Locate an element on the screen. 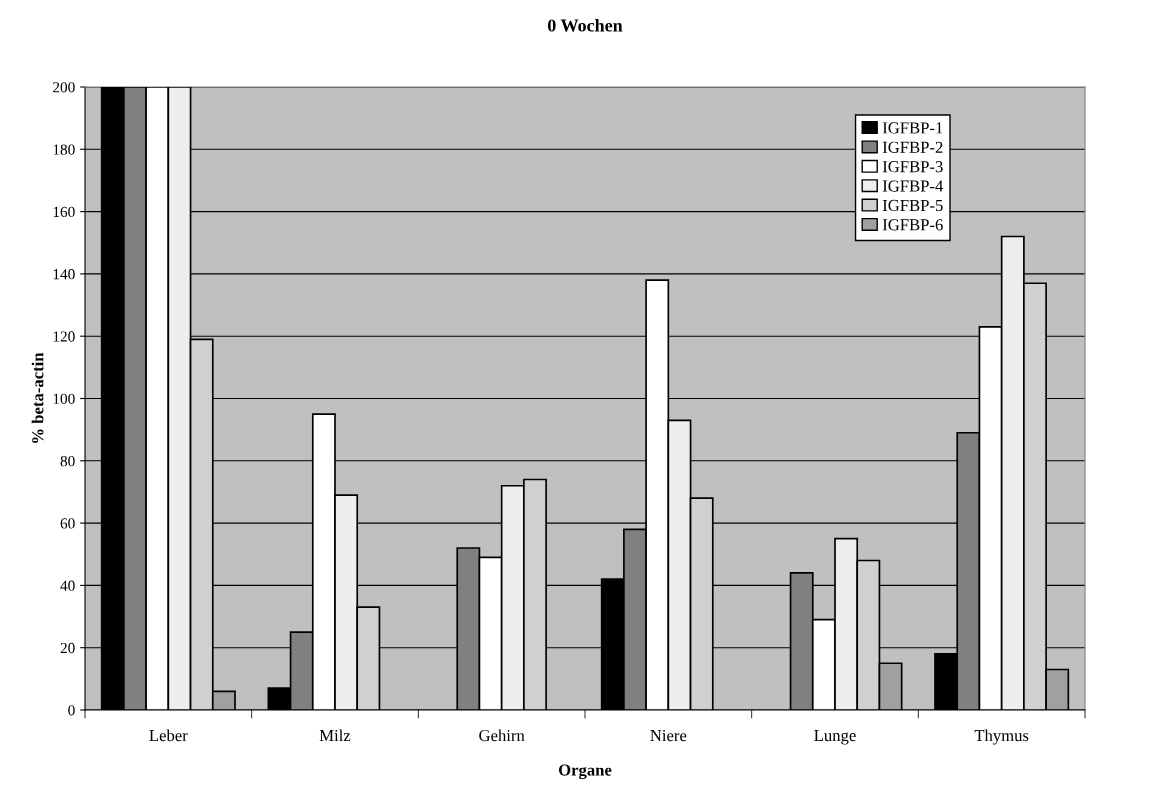 Image resolution: width=1155 pixels, height=794 pixels. x-tick-label: Gehirn is located at coordinates (502, 735).